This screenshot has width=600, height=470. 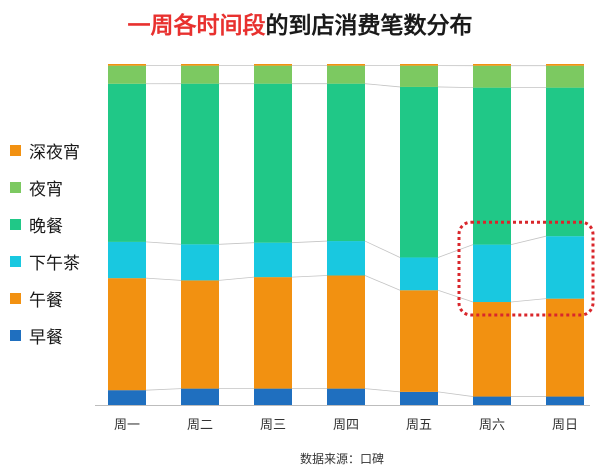 What do you see at coordinates (54, 152) in the screenshot?
I see `legend-label: 深夜宵` at bounding box center [54, 152].